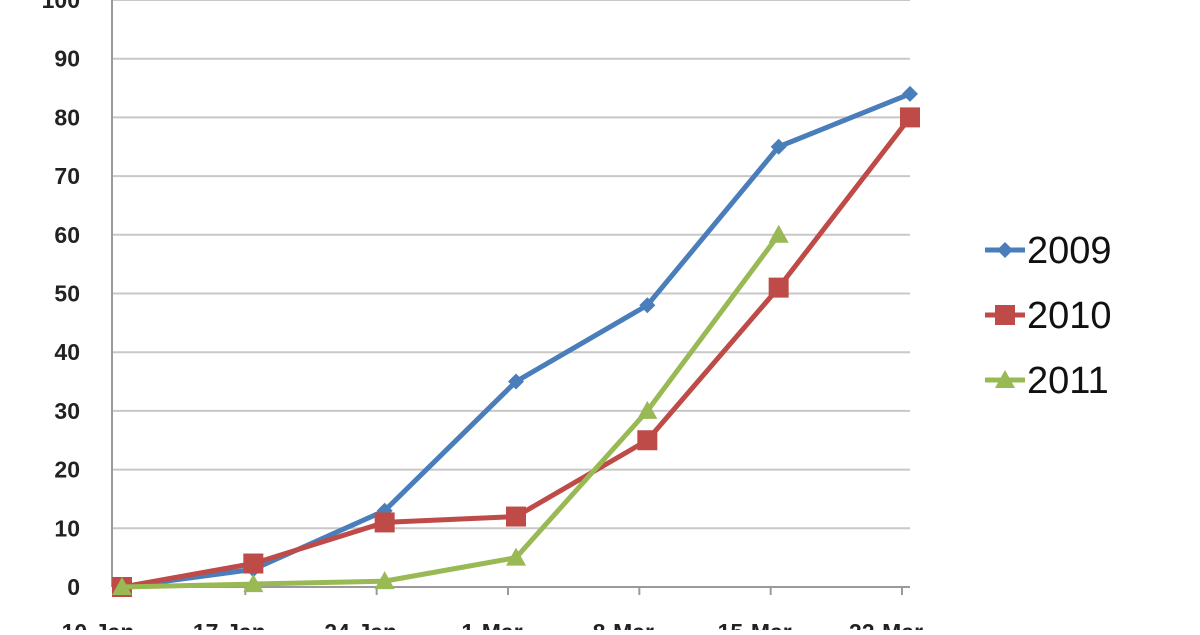 This screenshot has height=635, width=1200. I want to click on y-tick-label: 20, so click(67, 470).